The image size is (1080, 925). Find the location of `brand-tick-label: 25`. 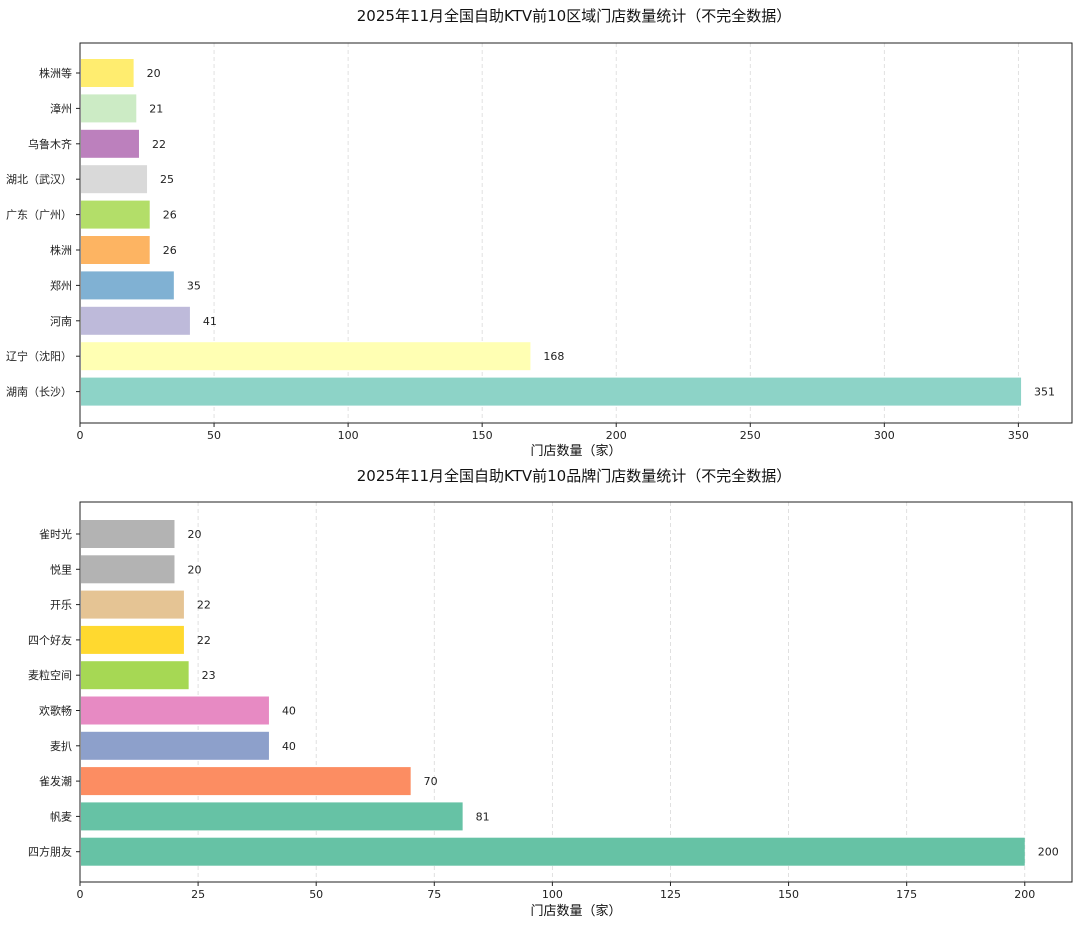

brand-tick-label: 25 is located at coordinates (198, 894).